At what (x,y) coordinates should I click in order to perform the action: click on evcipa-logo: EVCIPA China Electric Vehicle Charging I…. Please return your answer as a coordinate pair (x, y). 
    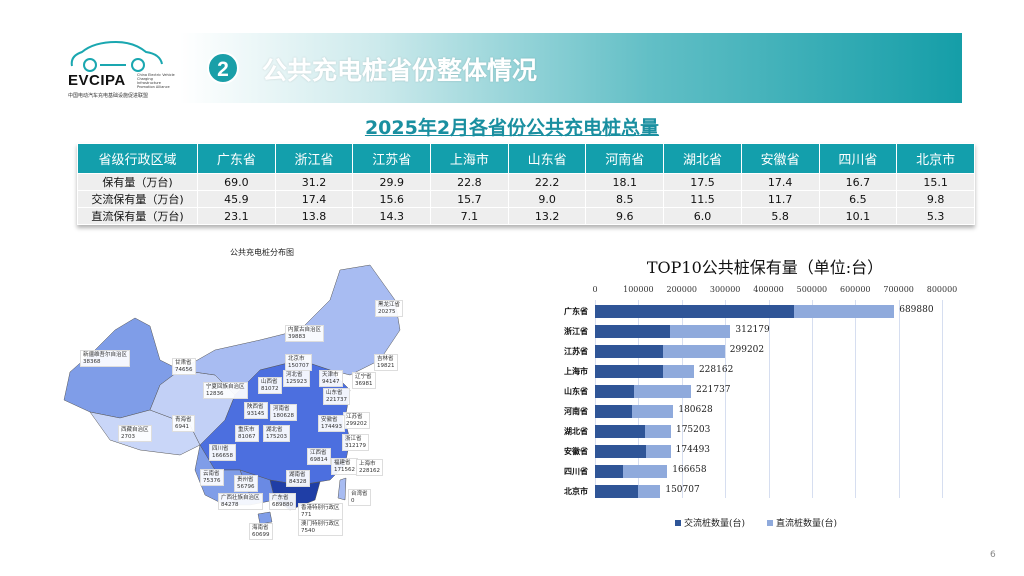
    Looking at the image, I should click on (121, 69).